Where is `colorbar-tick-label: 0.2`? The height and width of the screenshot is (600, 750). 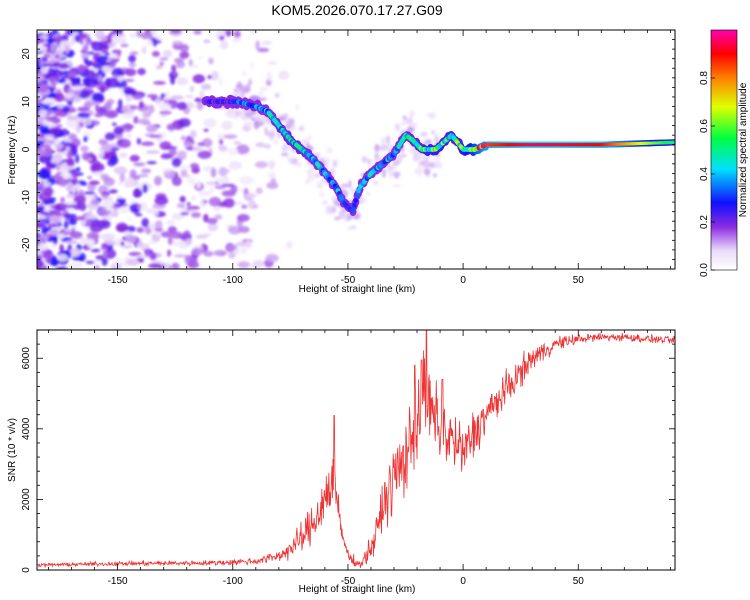 colorbar-tick-label: 0.2 is located at coordinates (704, 222).